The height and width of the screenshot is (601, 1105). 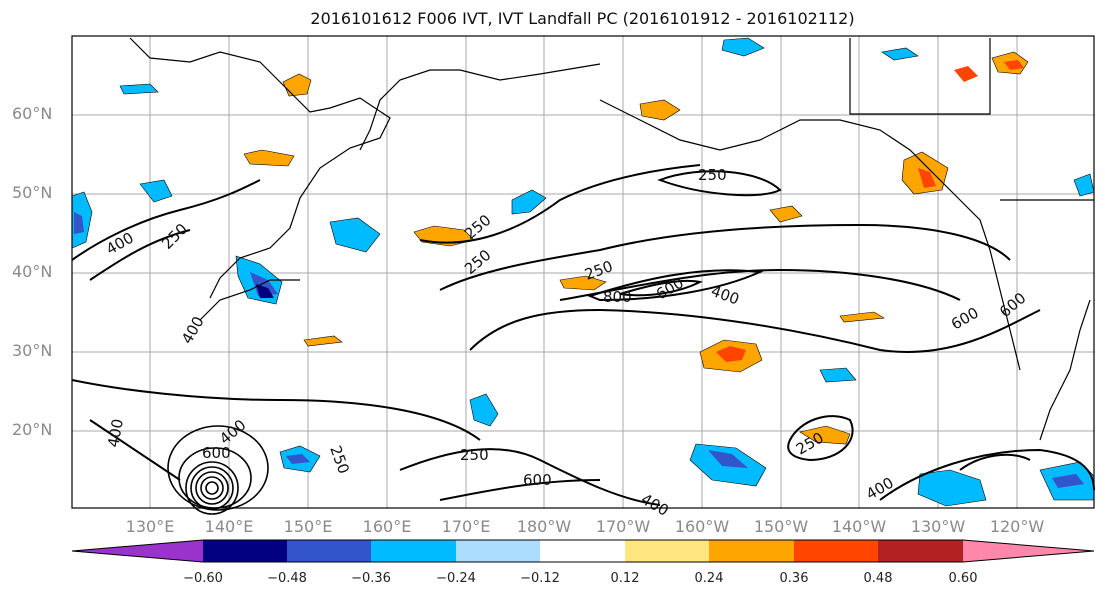 I want to click on canada-border, so click(x=920, y=76).